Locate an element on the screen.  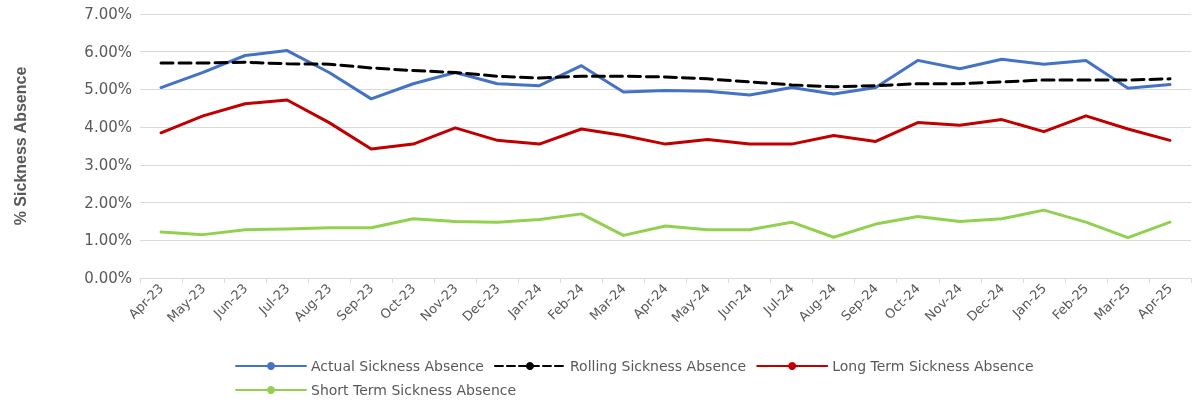
y-tick-label: 1.00% is located at coordinates (108, 240).